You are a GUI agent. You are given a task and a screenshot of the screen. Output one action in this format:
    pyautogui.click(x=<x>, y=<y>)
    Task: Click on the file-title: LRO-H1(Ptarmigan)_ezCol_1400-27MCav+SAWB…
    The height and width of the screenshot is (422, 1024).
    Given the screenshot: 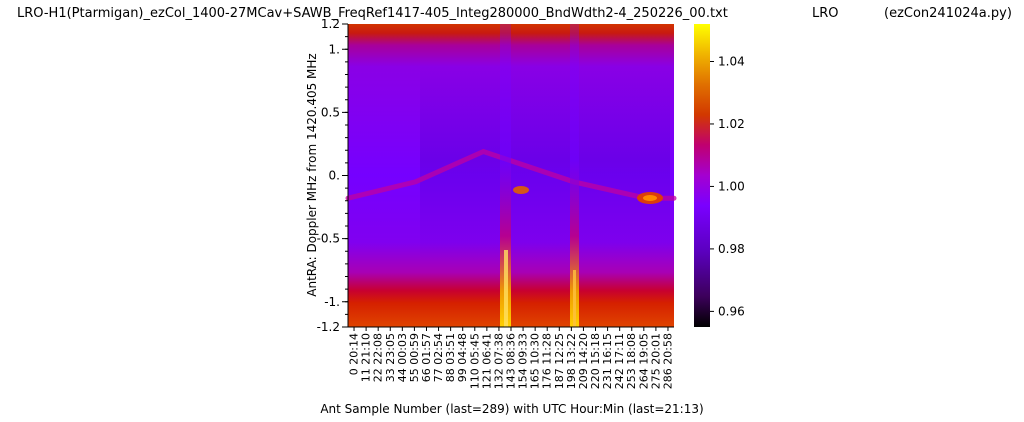 What is the action you would take?
    pyautogui.click(x=372, y=13)
    